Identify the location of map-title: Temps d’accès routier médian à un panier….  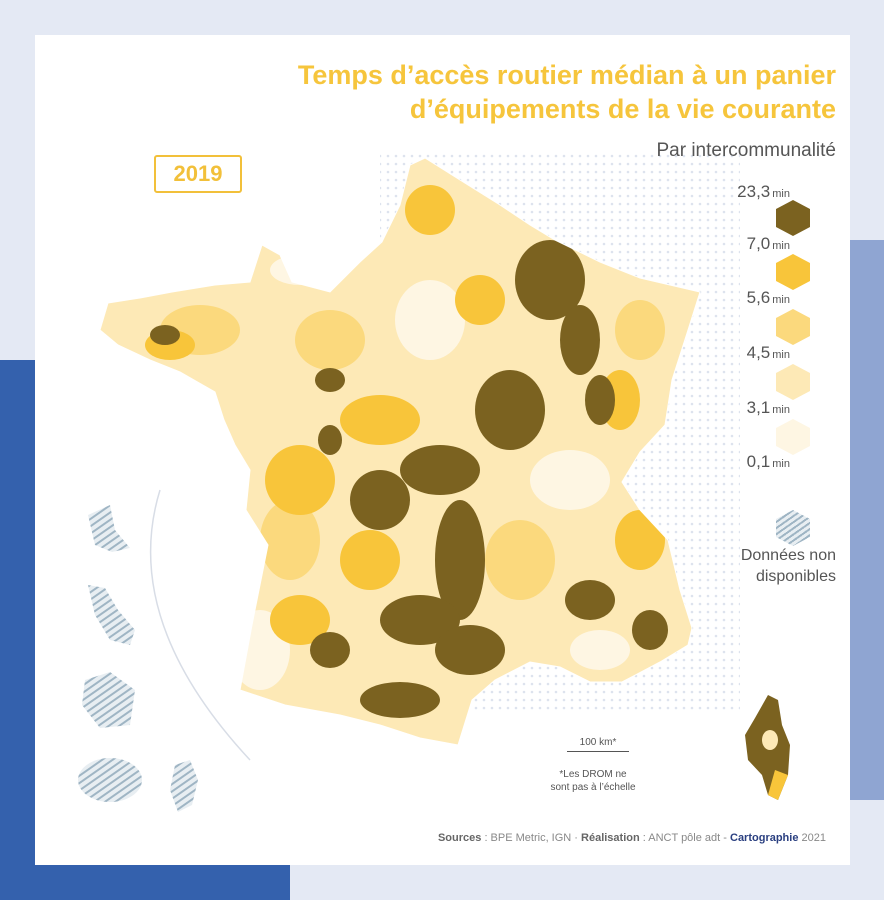
(567, 92).